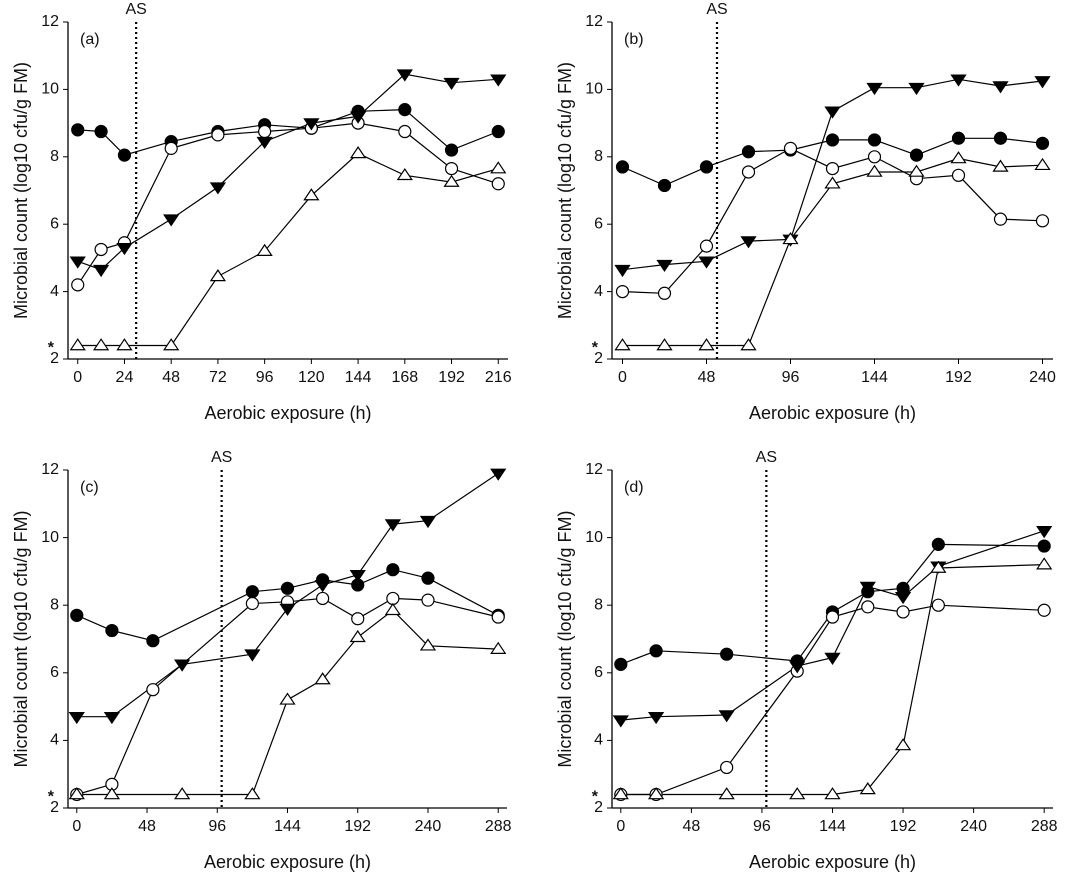 The image size is (1068, 886). What do you see at coordinates (50, 469) in the screenshot?
I see `y-tick-label: 12` at bounding box center [50, 469].